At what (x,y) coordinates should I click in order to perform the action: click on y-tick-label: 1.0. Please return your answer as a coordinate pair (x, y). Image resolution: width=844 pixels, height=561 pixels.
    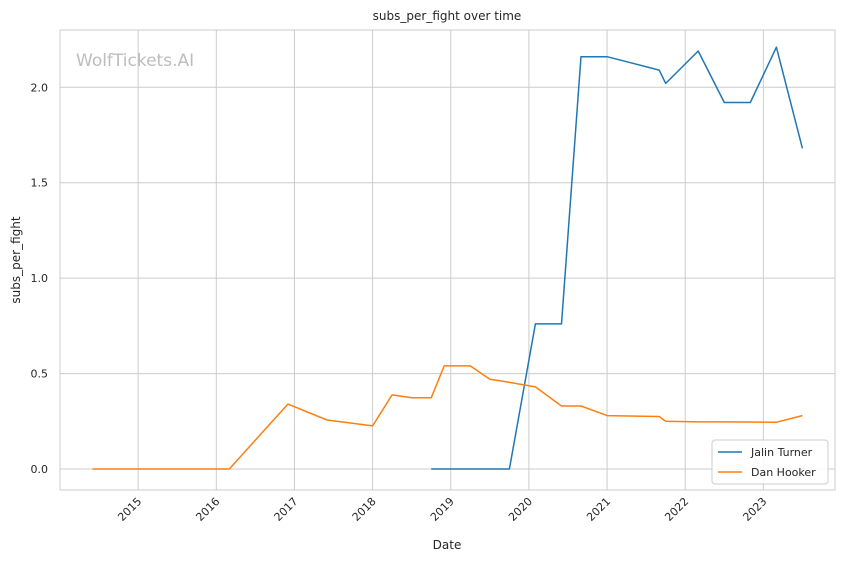
    Looking at the image, I should click on (40, 278).